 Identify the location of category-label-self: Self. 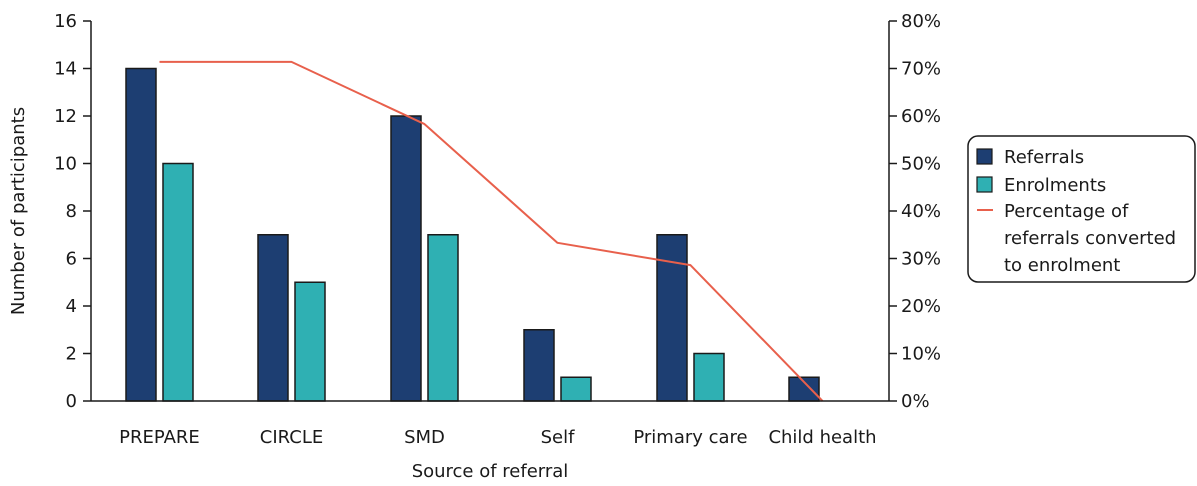
(558, 437).